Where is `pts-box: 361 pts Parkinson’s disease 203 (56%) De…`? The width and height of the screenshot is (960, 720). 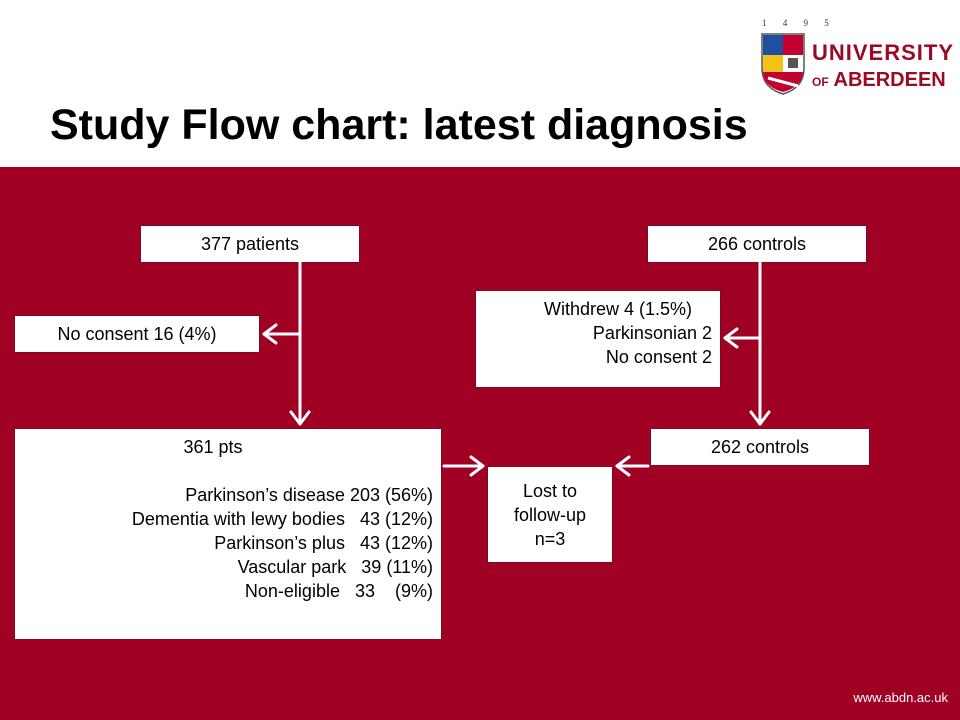 pts-box: 361 pts Parkinson’s disease 203 (56%) De… is located at coordinates (228, 534).